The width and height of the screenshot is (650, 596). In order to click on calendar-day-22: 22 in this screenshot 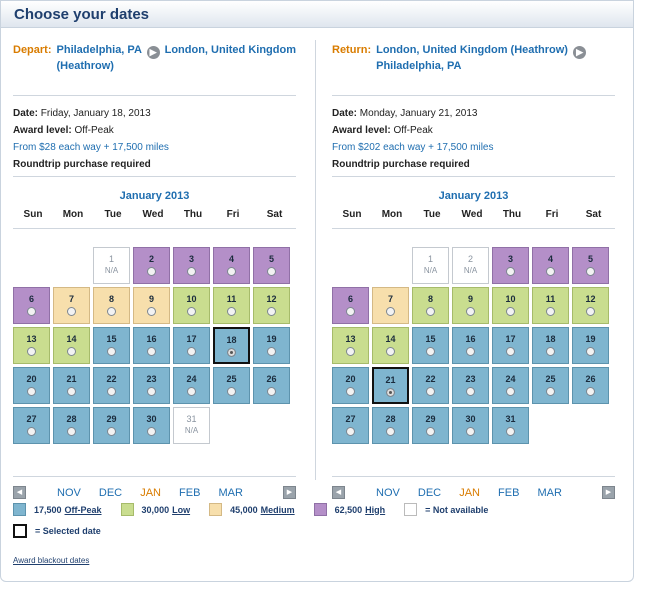, I will do `click(111, 385)`.